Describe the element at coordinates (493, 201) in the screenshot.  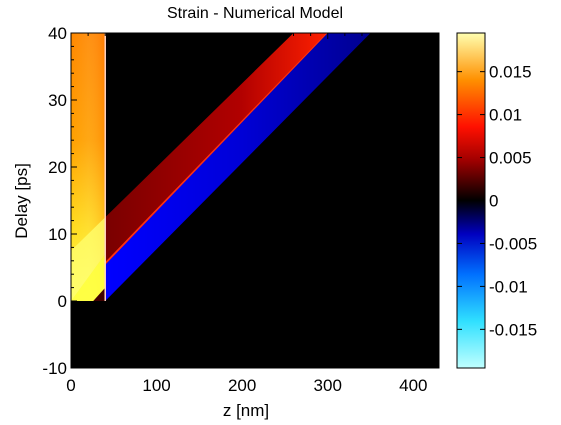
I see `colorbar-tick-label: 0` at that location.